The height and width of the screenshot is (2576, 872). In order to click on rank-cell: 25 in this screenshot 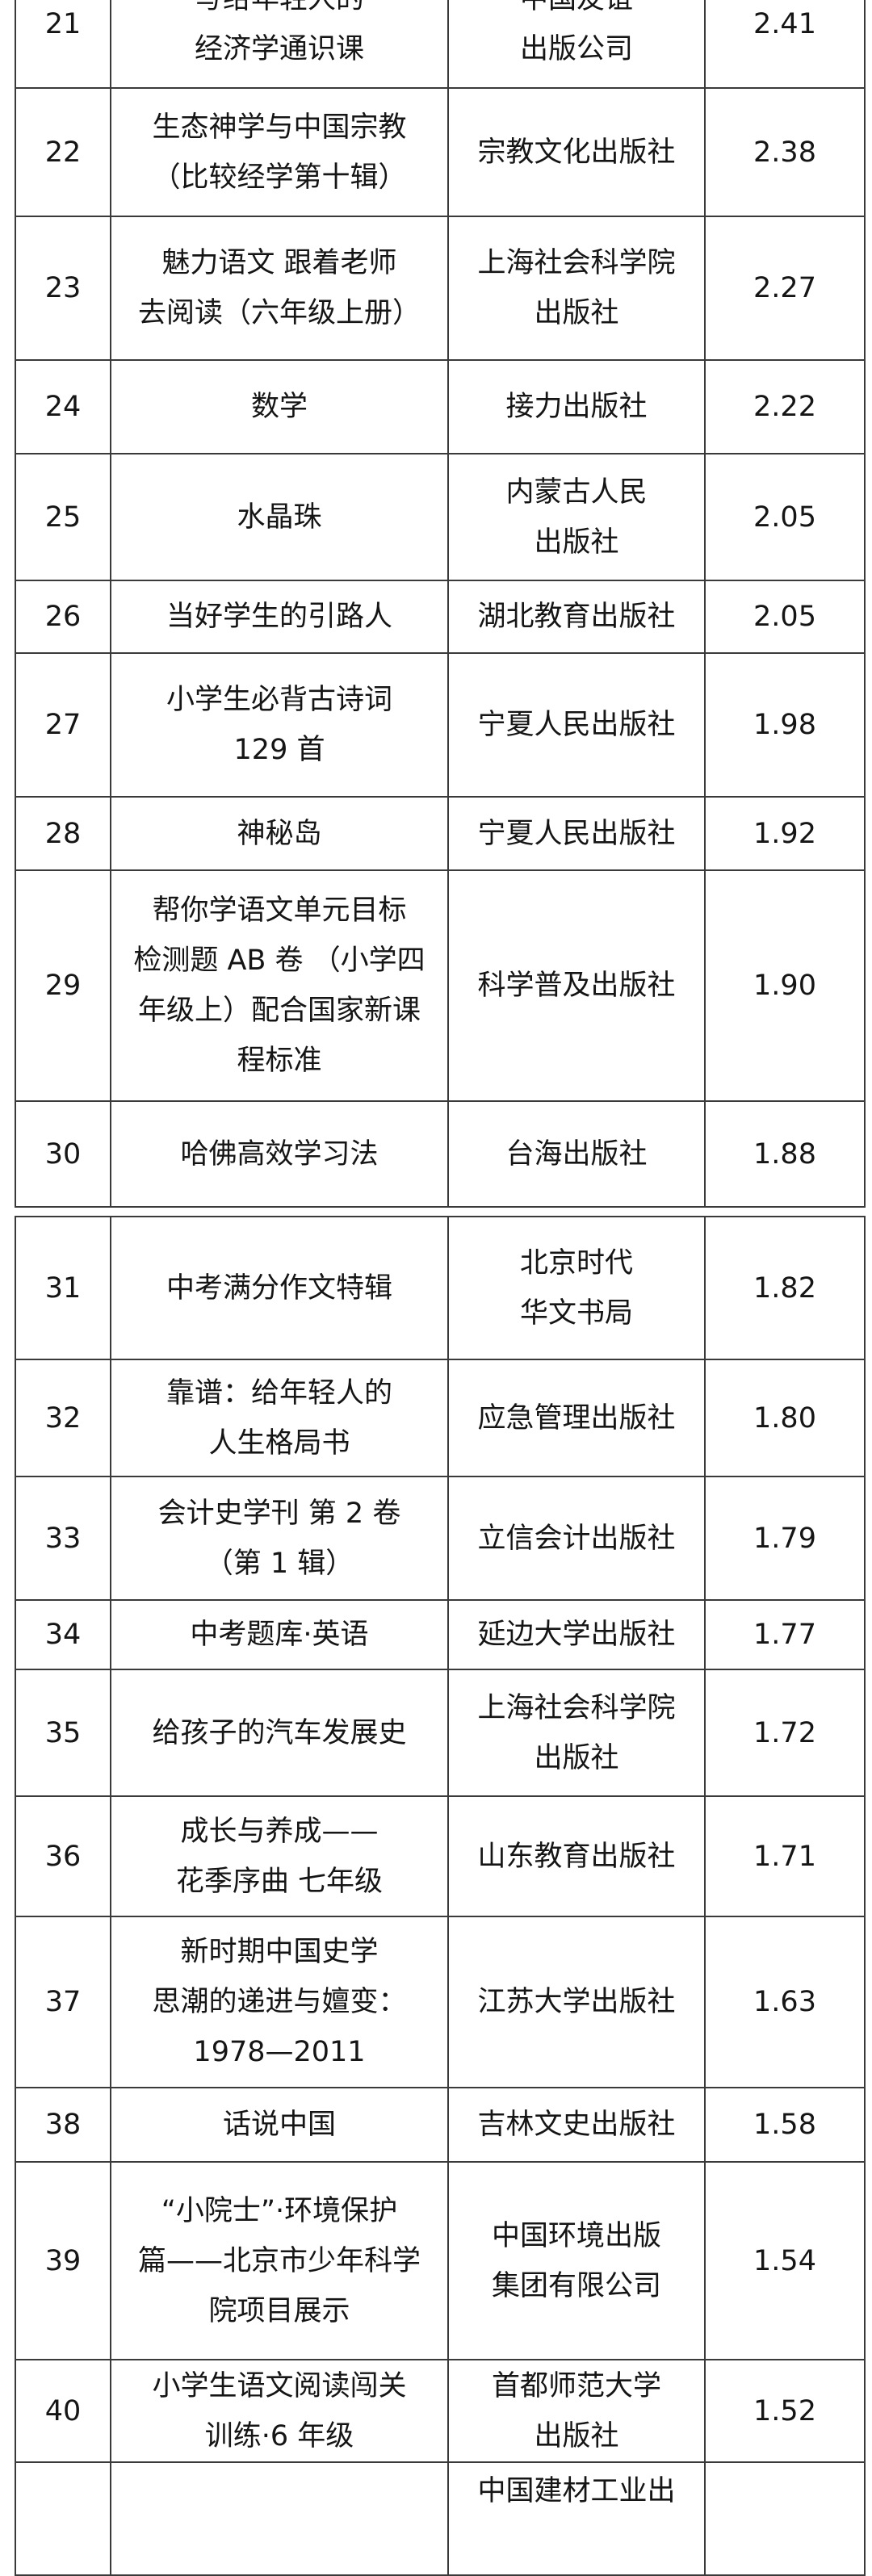, I will do `click(63, 517)`.